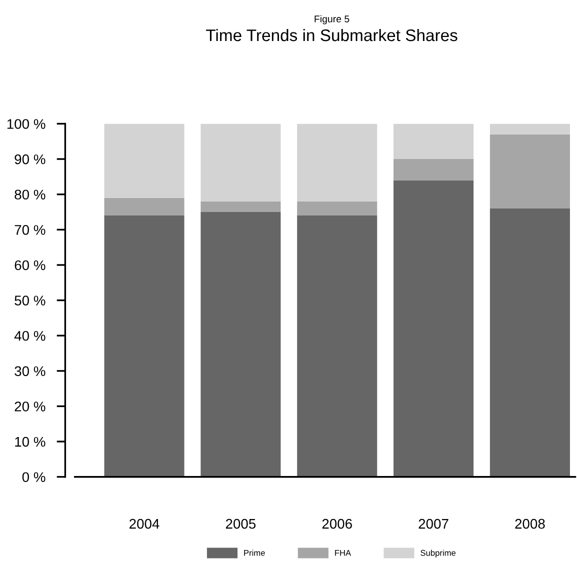  What do you see at coordinates (30, 371) in the screenshot?
I see `y-tick-label: 30 %` at bounding box center [30, 371].